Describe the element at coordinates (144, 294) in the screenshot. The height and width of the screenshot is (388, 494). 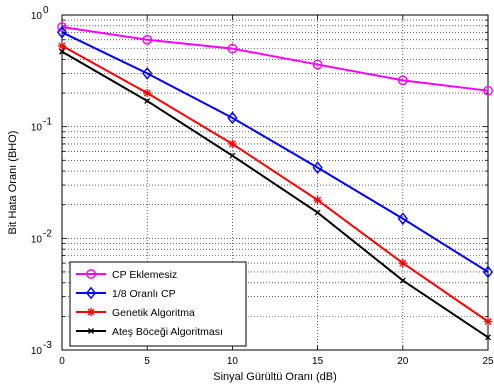
I see `legend-label: 1/8 Oranlı CP` at that location.